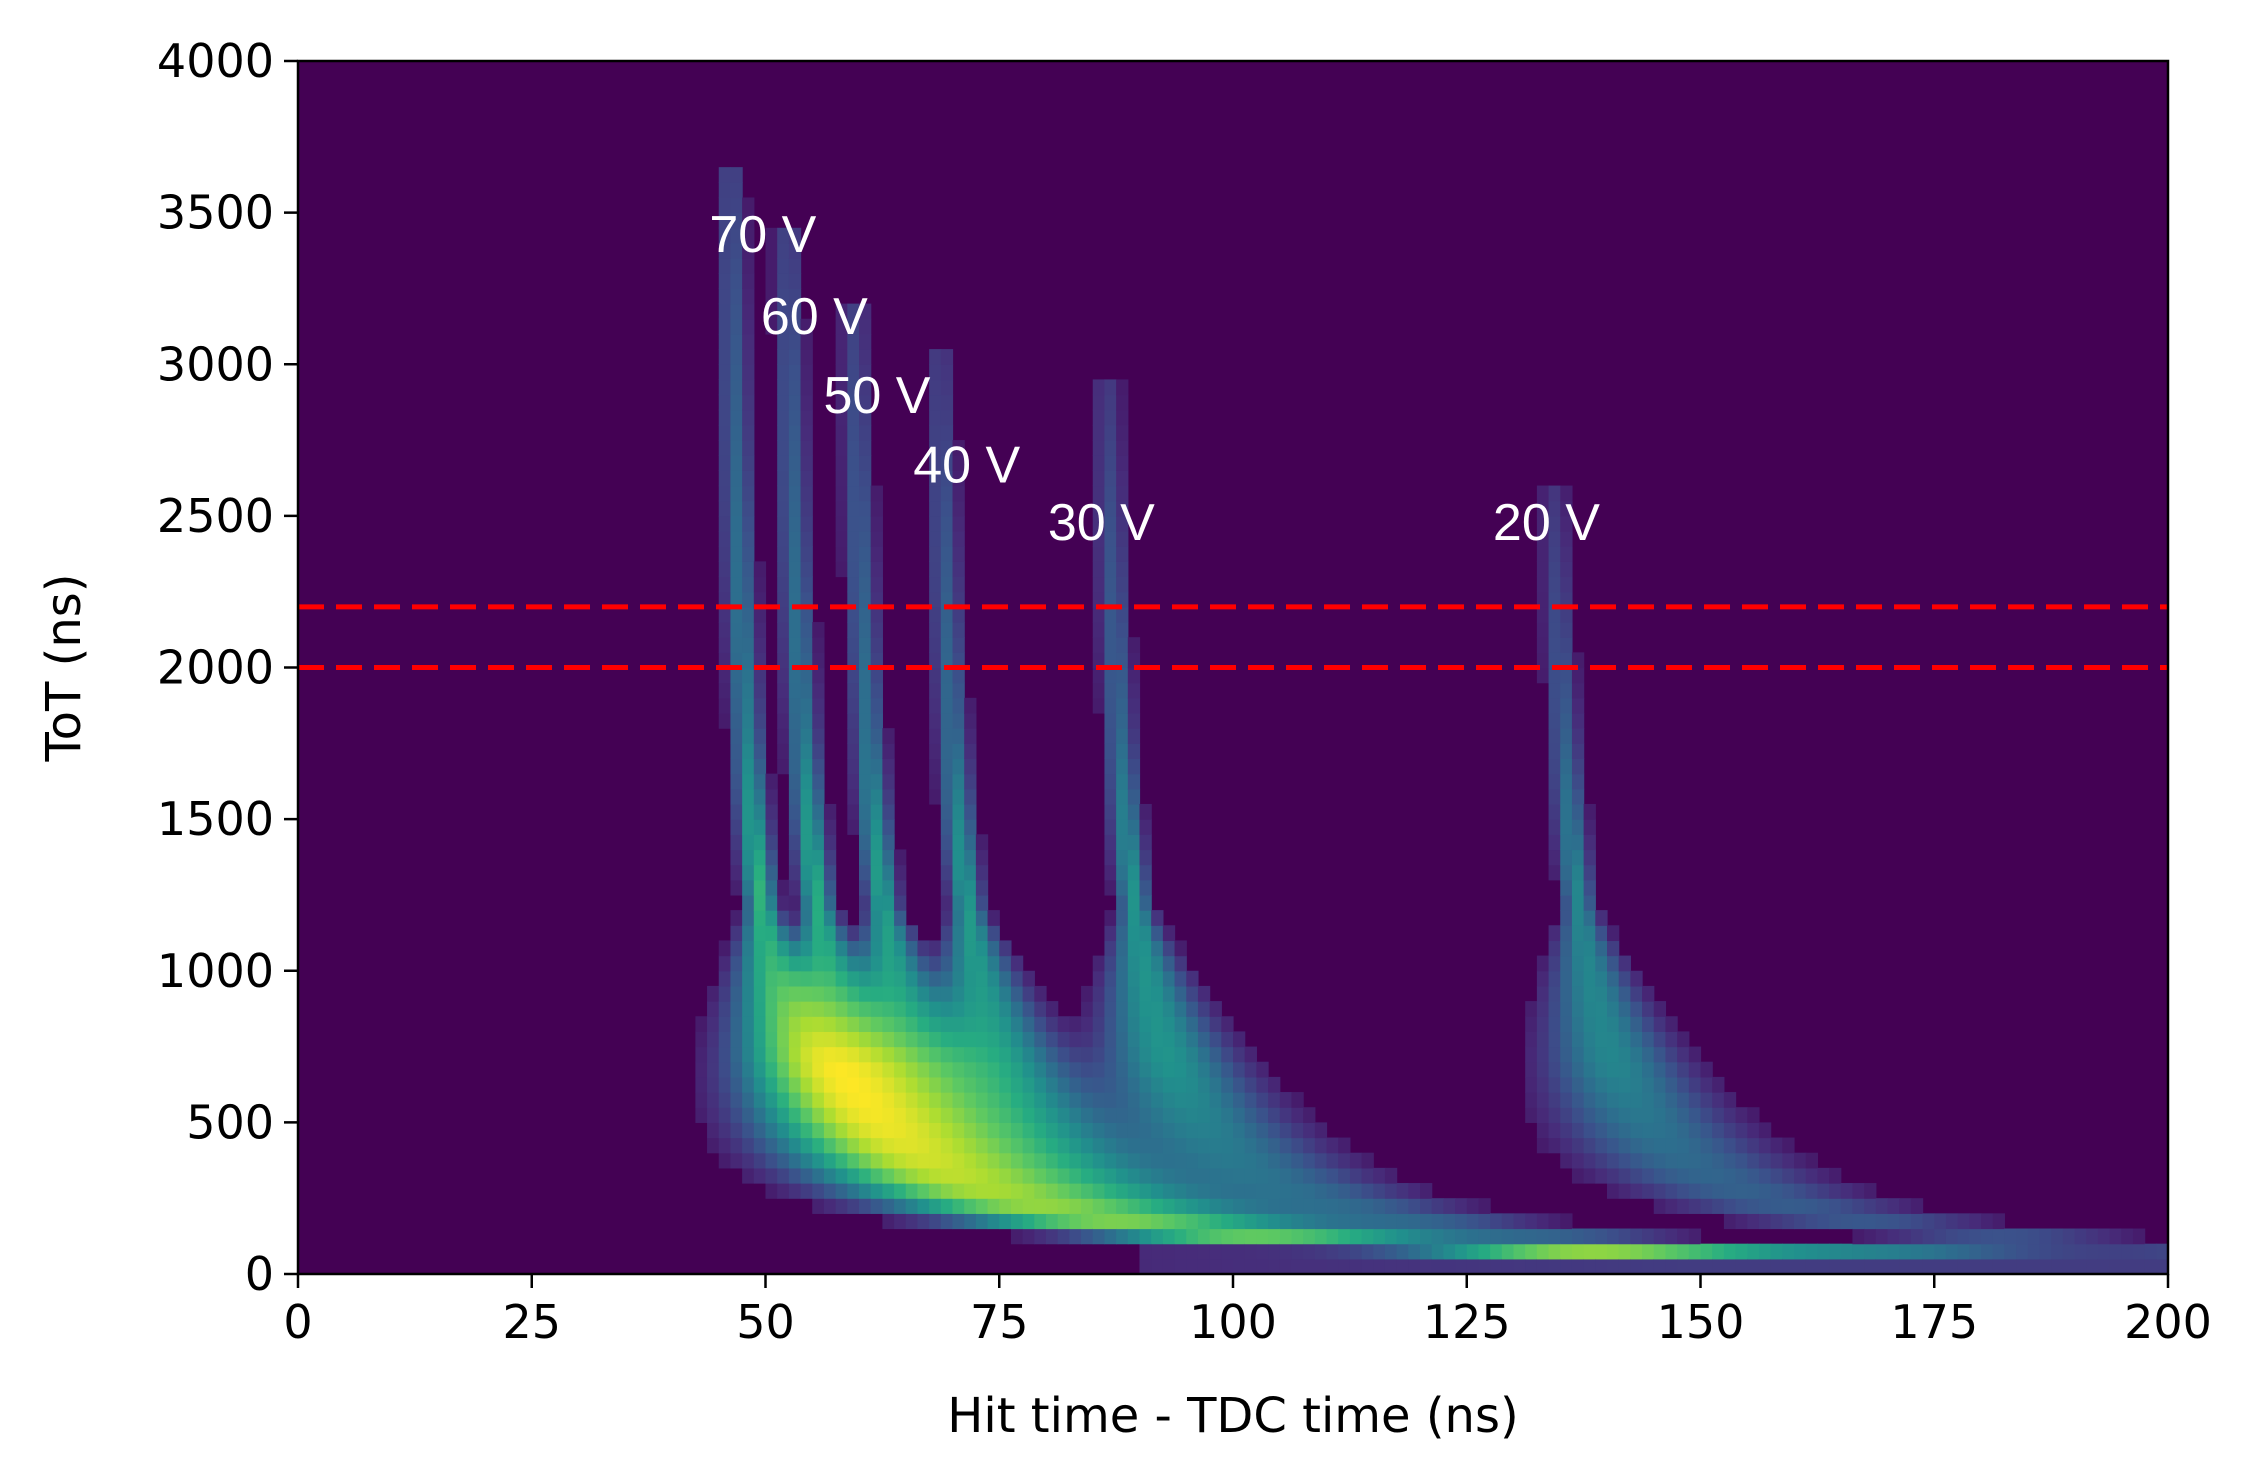 This screenshot has height=1478, width=2249. What do you see at coordinates (1154, 379) in the screenshot?
I see `curve-labels: 70 V60 V50 V40 V30 V 20 V` at bounding box center [1154, 379].